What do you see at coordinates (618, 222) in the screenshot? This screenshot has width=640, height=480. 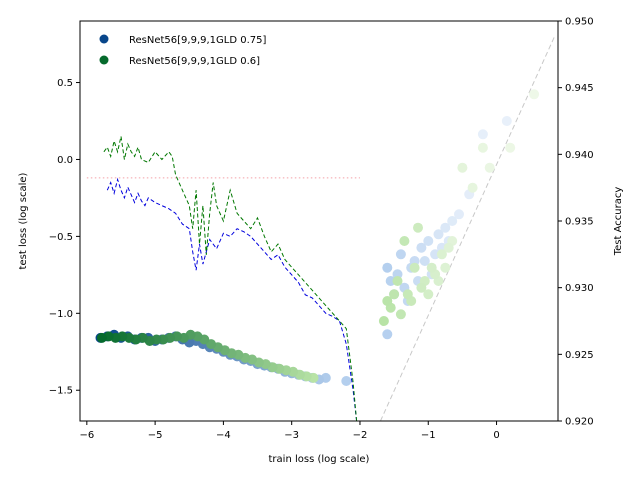 I see `y2-axis-label: Test Accuracy` at bounding box center [618, 222].